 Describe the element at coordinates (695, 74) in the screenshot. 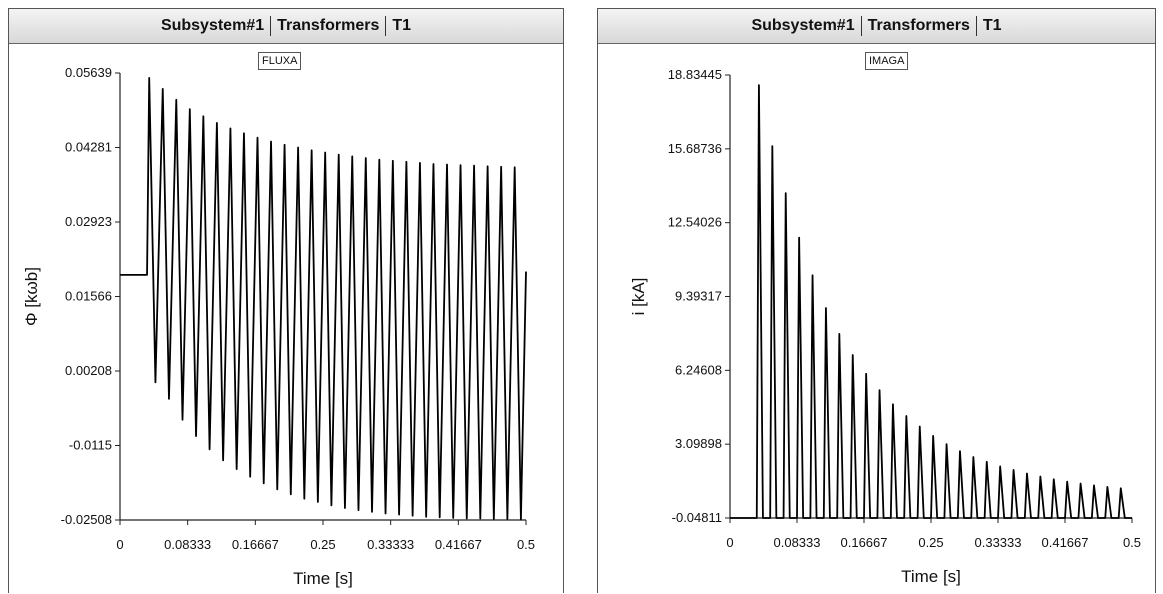

I see `y-tick-label: 18.83445` at that location.